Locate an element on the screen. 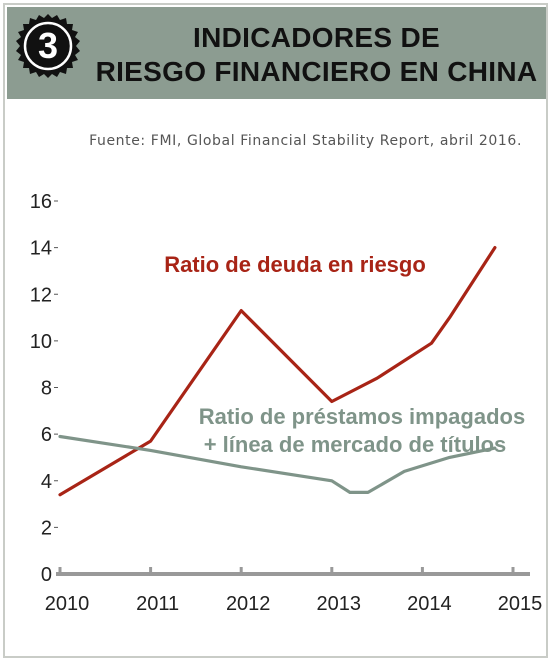  loans-series-label-line-1: Ratio de préstamos impagados is located at coordinates (362, 416).